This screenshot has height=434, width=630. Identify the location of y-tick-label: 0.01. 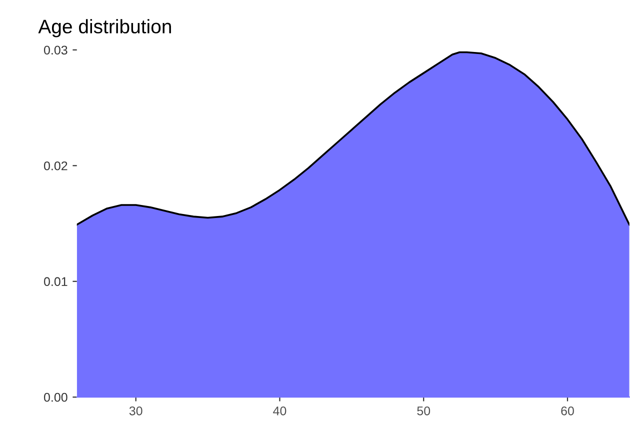
(56, 281).